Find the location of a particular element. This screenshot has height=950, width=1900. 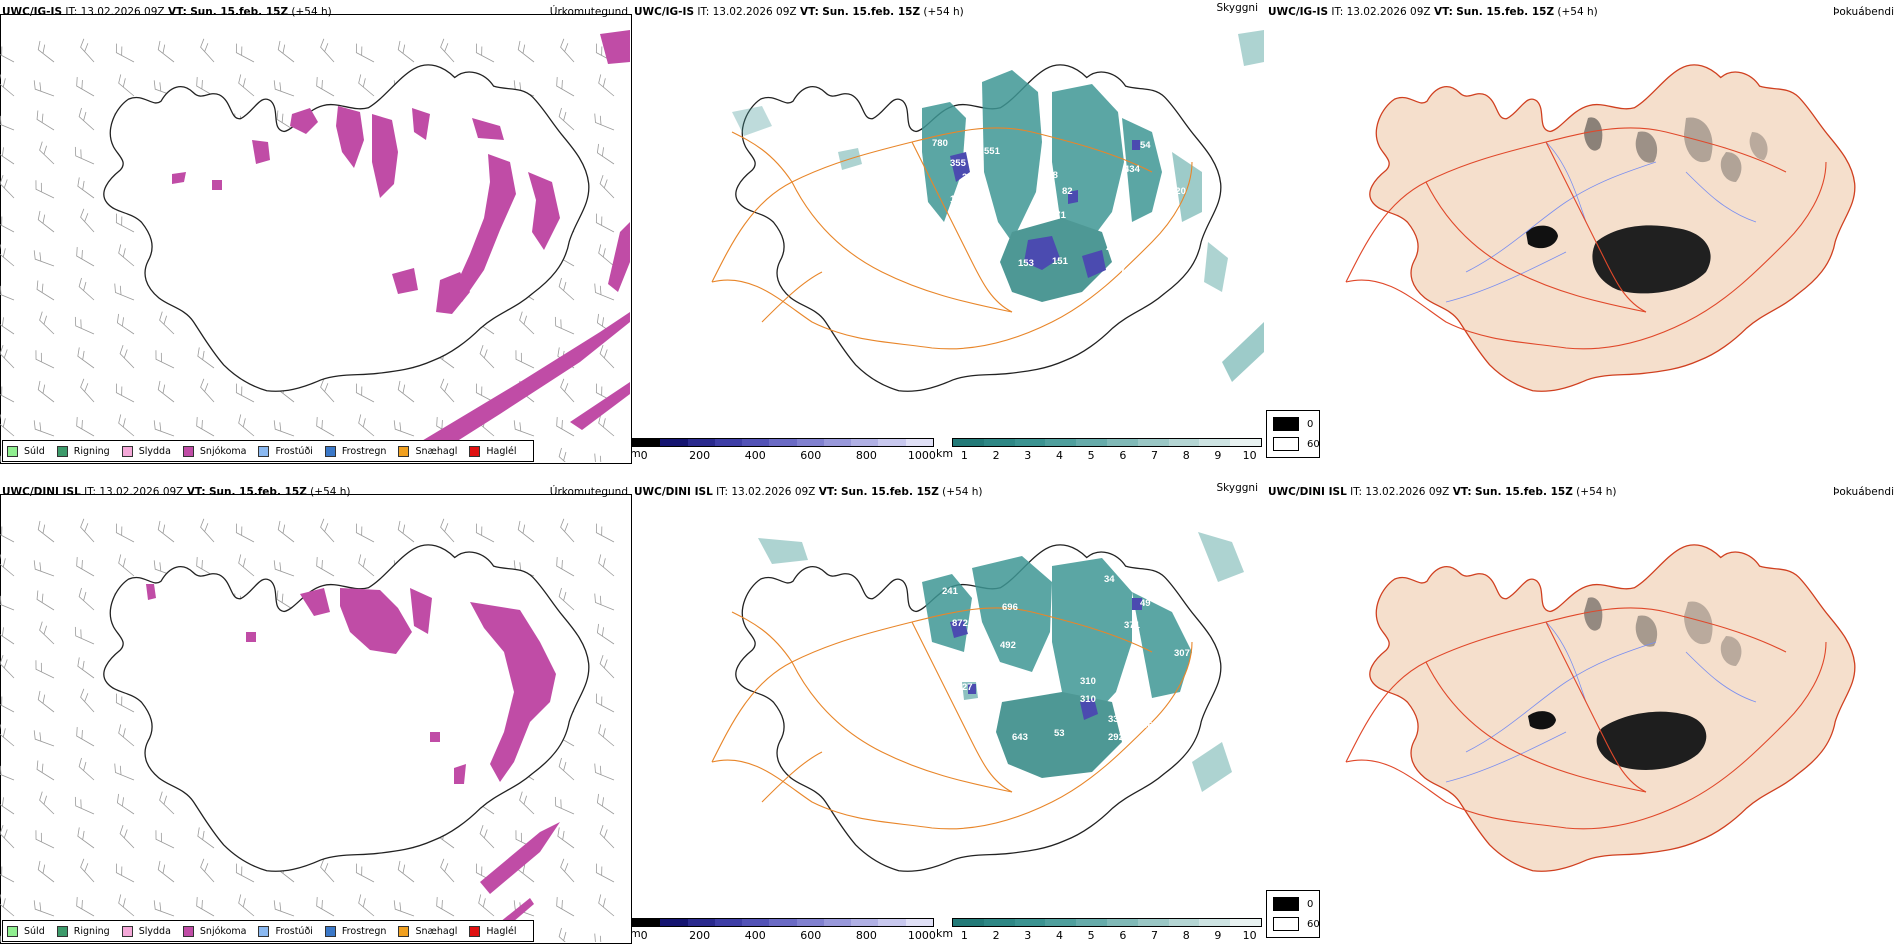

legend-label: Snjókoma is located at coordinates (223, 451).